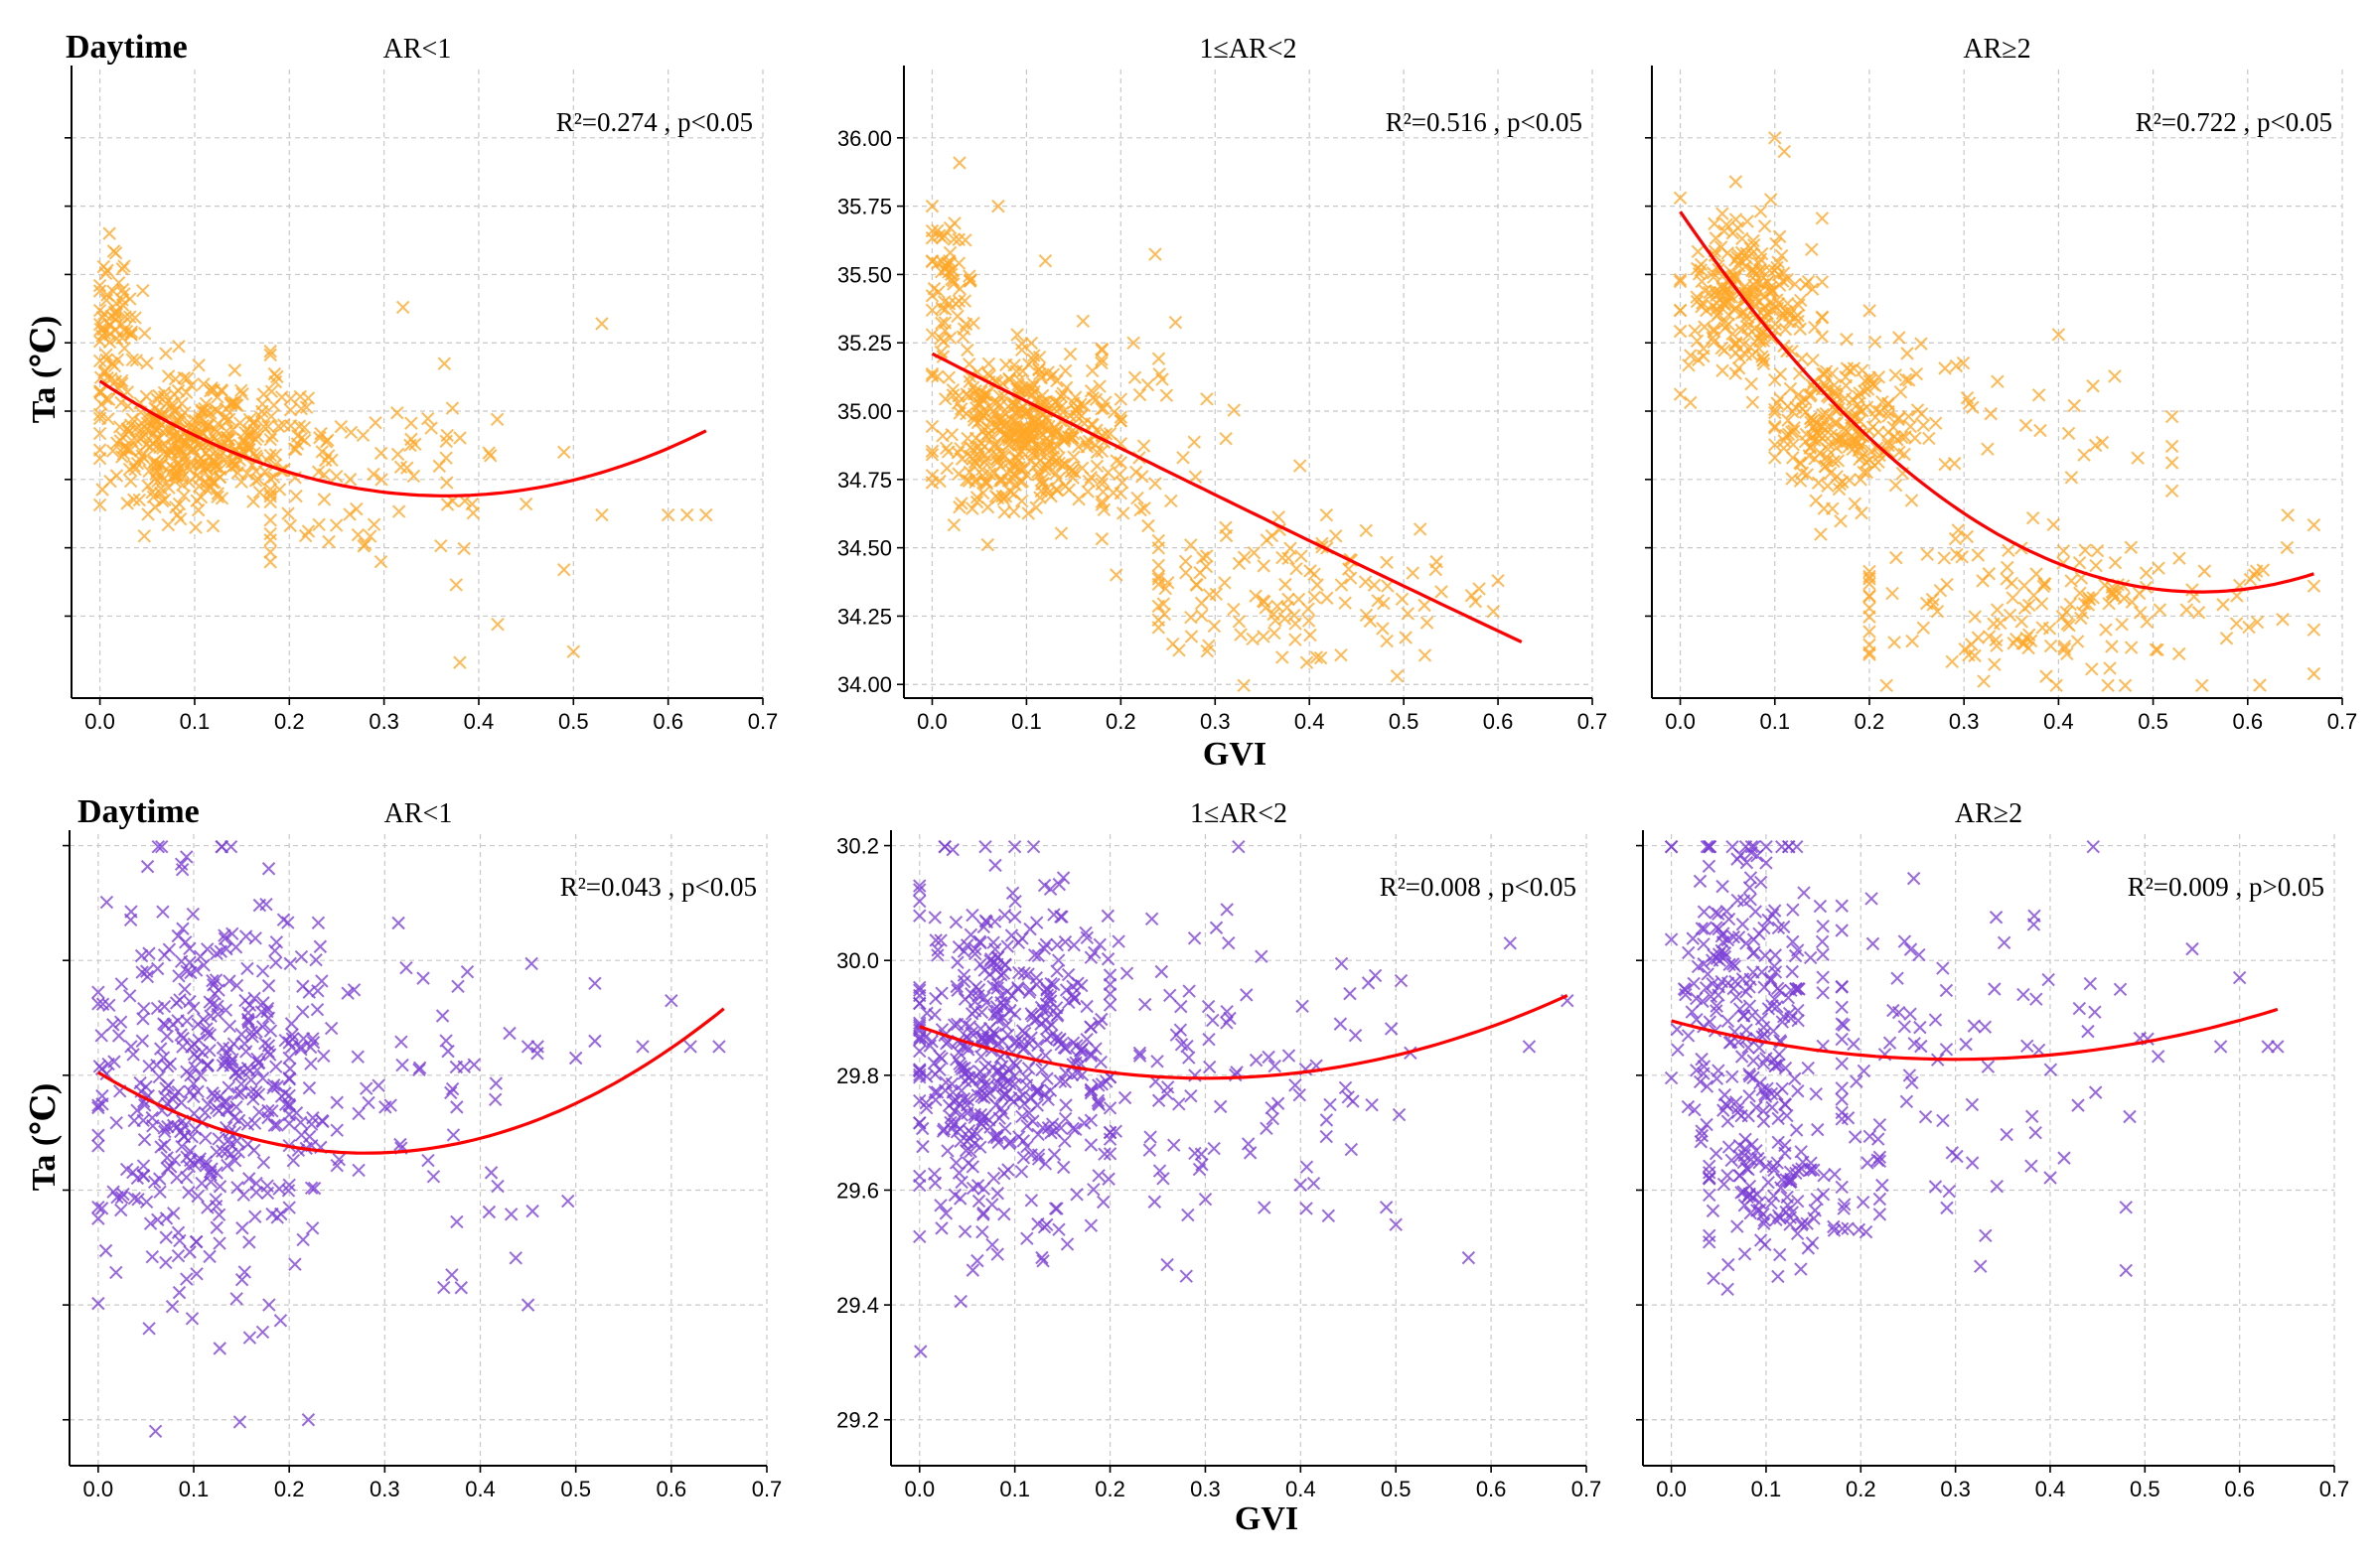  What do you see at coordinates (98, 1489) in the screenshot?
I see `x-tick-label: 0.0` at bounding box center [98, 1489].